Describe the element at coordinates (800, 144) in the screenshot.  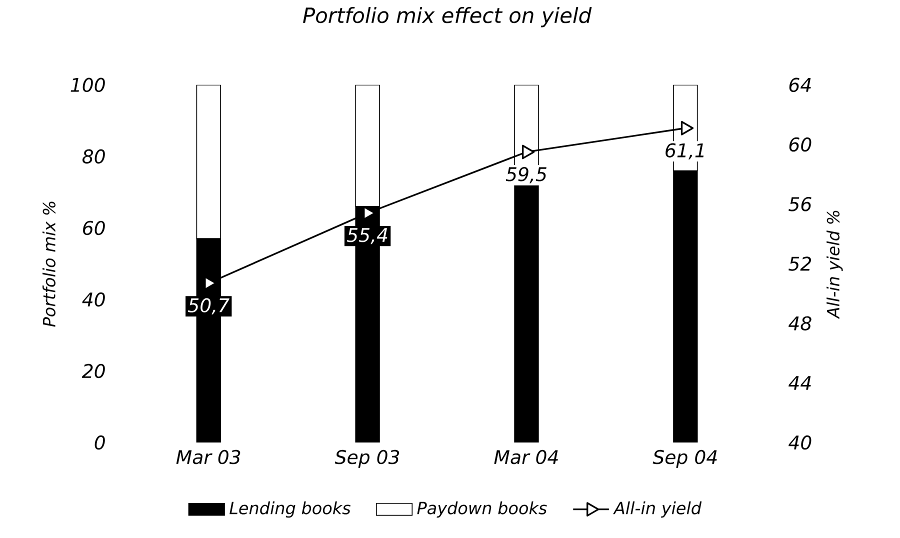
I see `y2-tick-label: 60` at that location.